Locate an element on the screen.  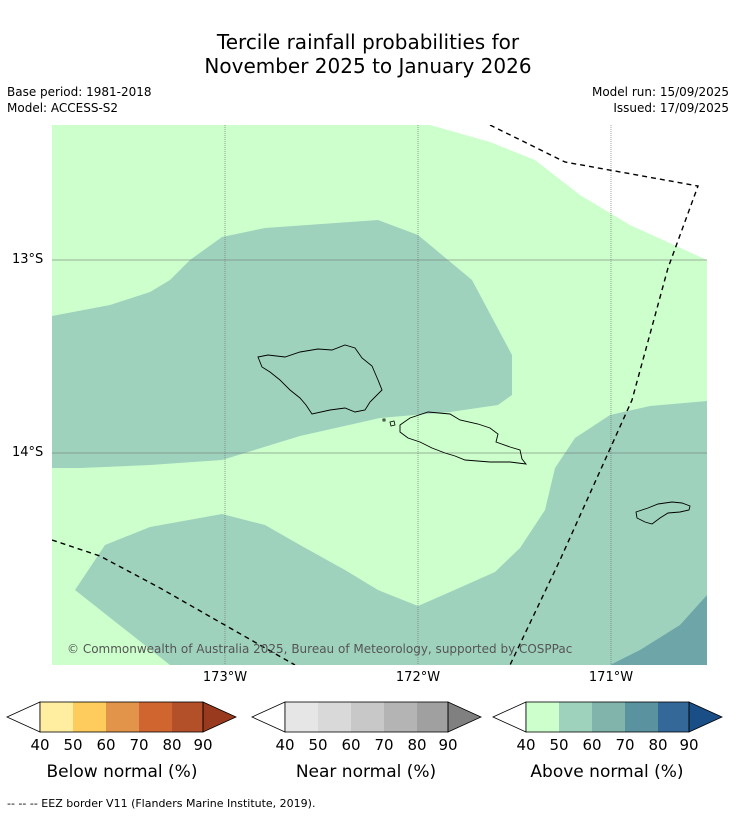
lat-label-13s: 13°S is located at coordinates (28, 259).